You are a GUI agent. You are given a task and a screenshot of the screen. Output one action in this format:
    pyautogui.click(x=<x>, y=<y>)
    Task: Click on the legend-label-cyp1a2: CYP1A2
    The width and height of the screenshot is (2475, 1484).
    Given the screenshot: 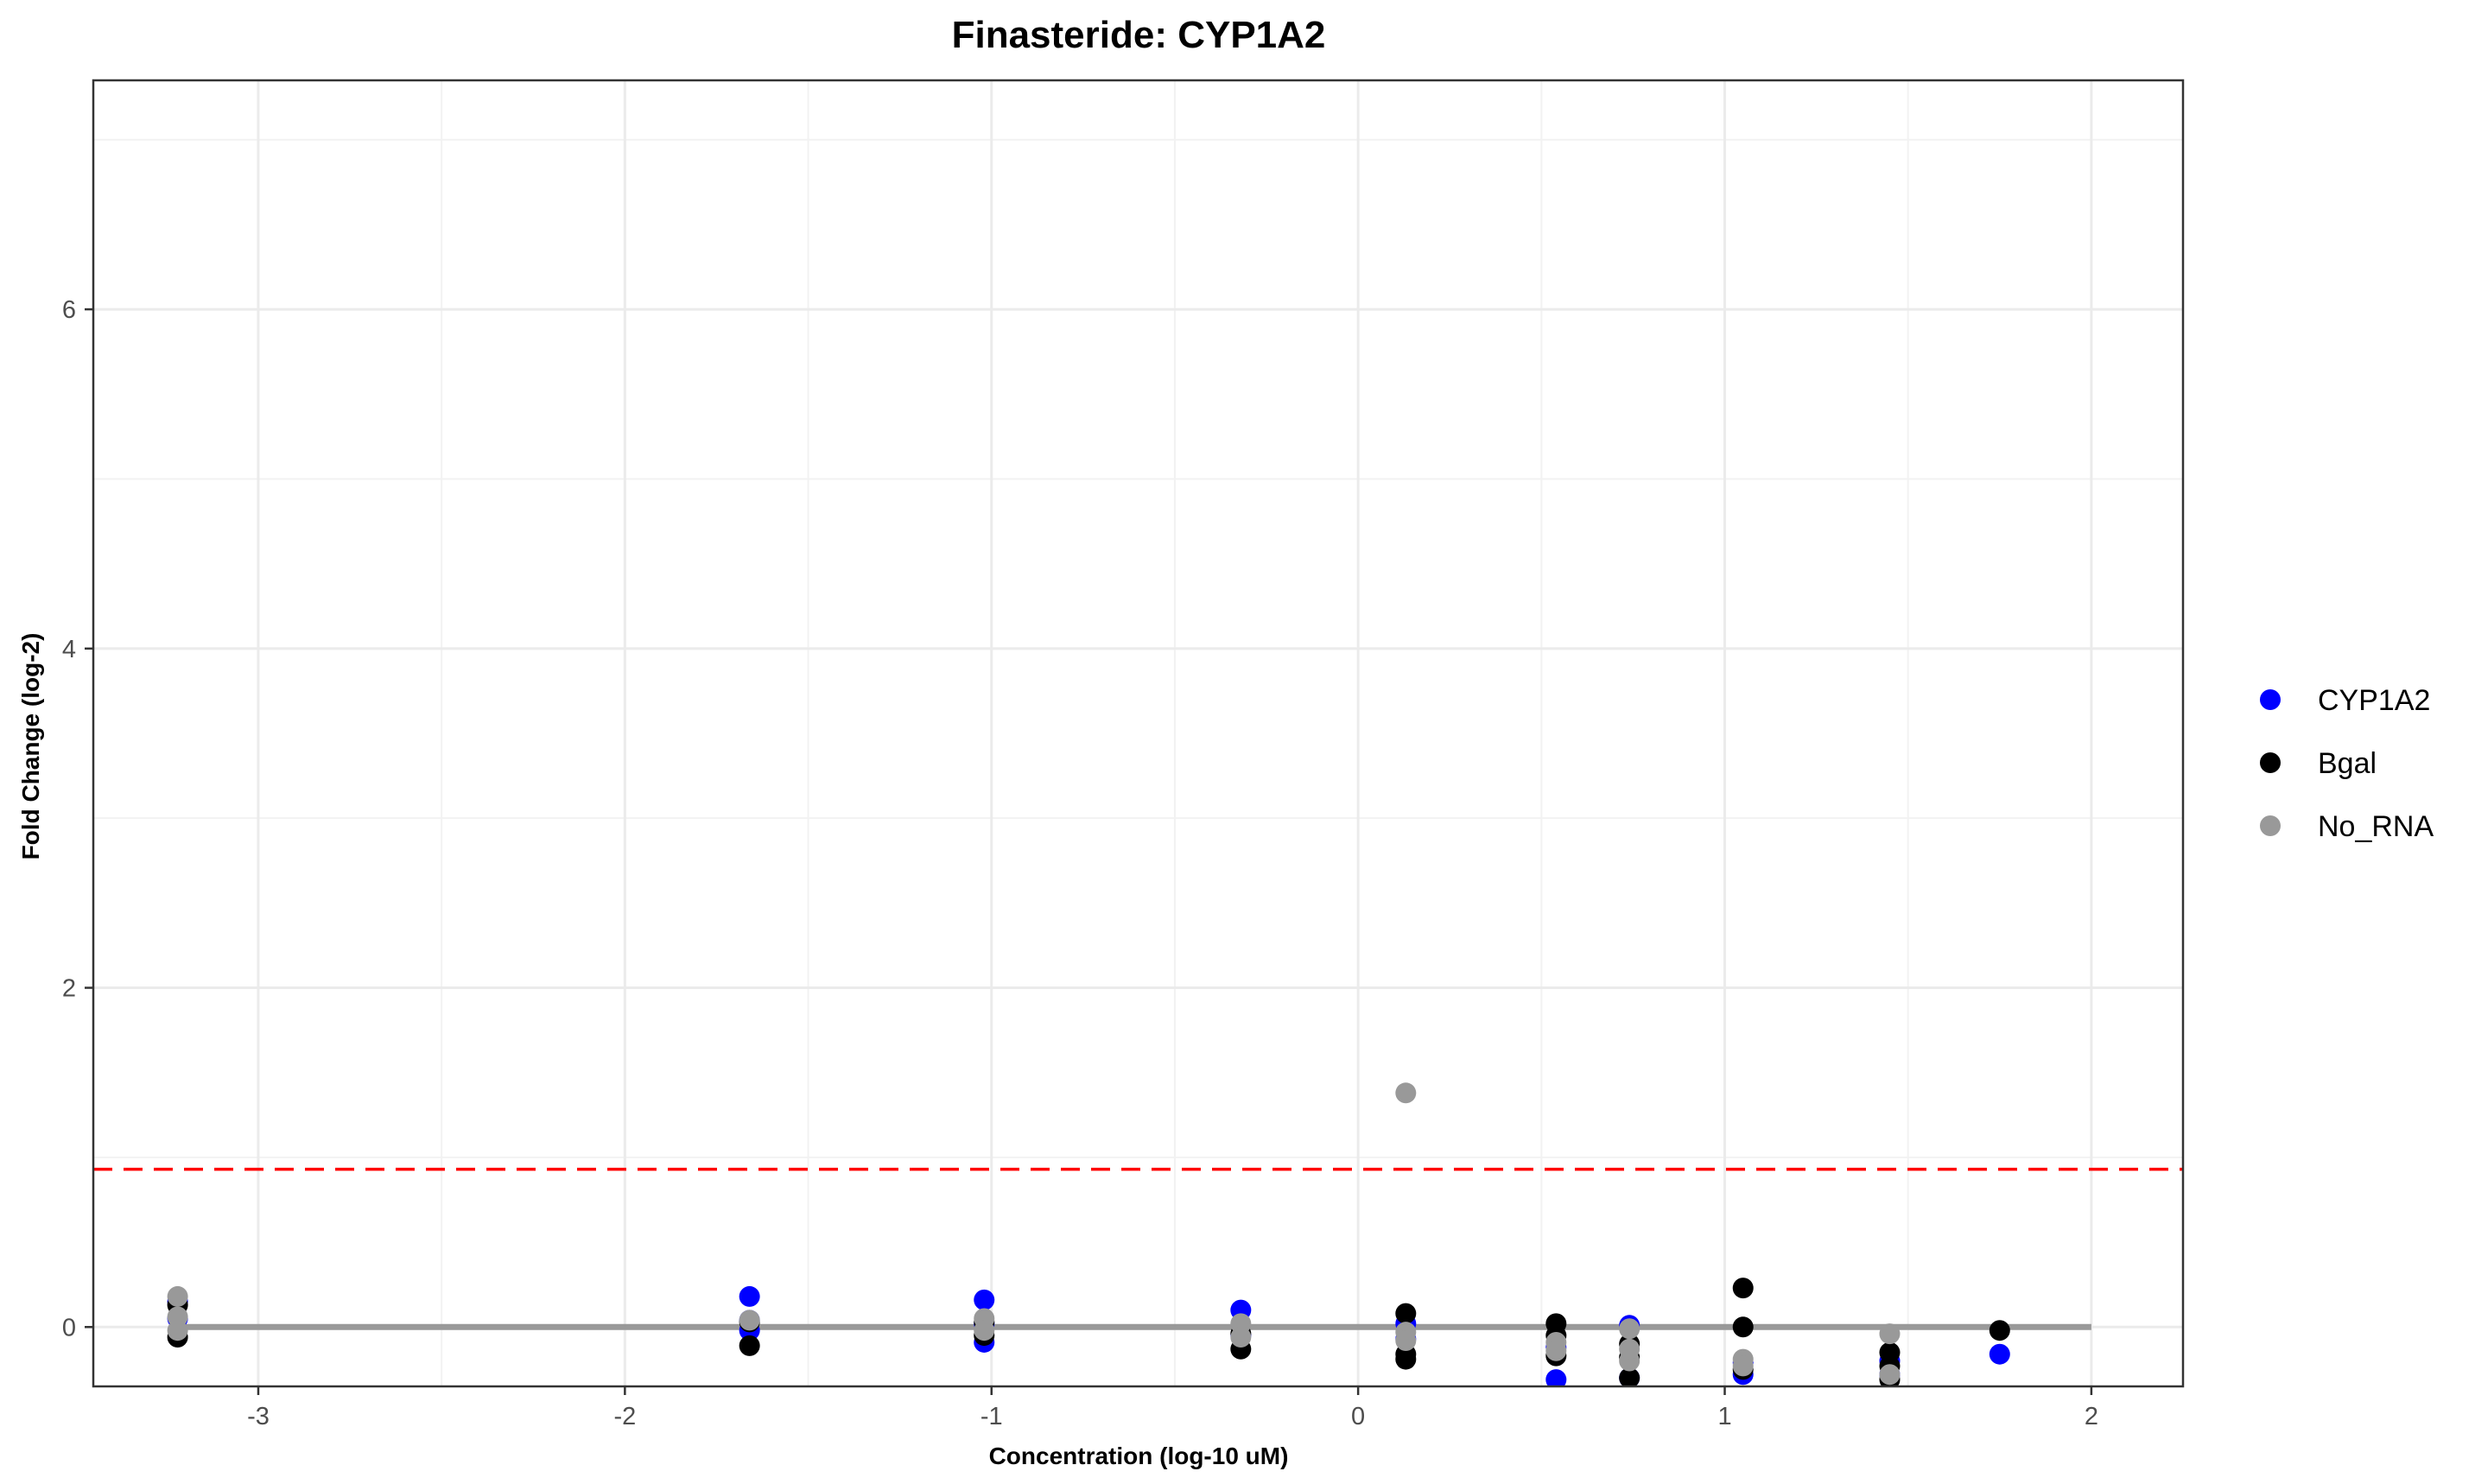 What is the action you would take?
    pyautogui.click(x=2374, y=700)
    